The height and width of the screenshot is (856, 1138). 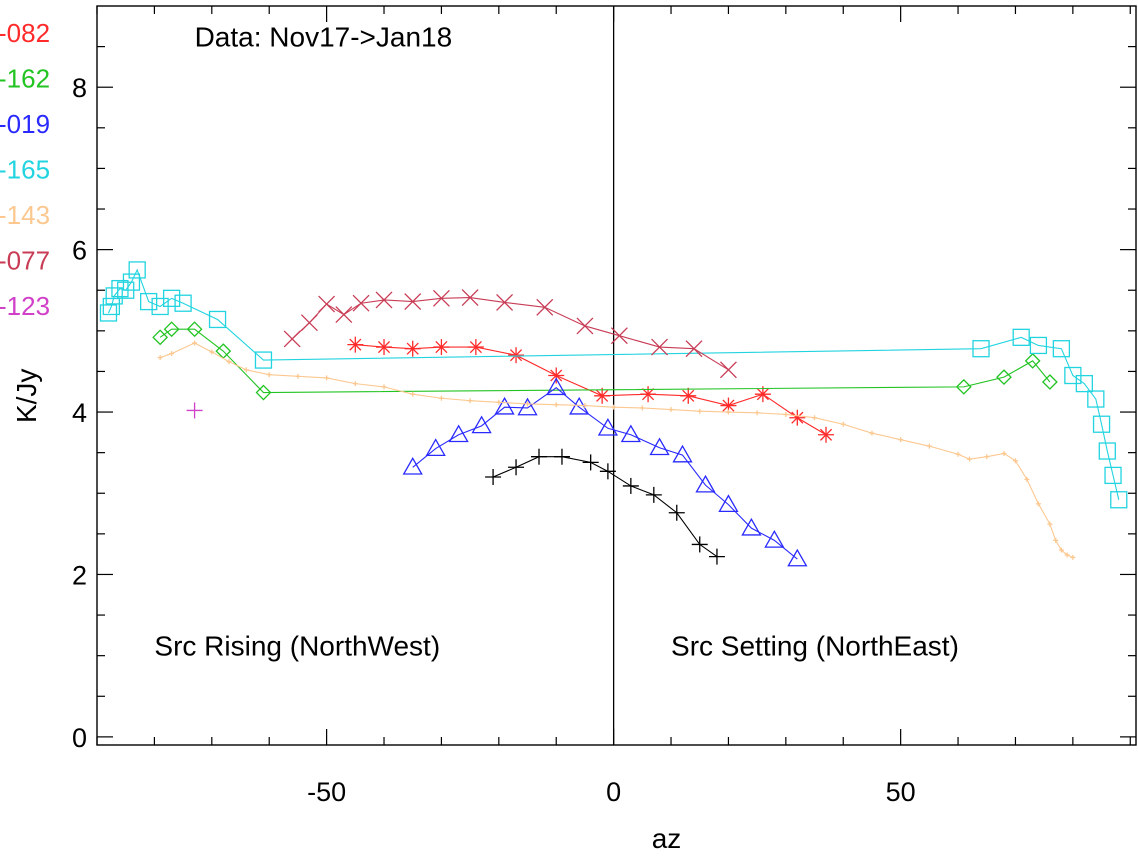 What do you see at coordinates (901, 792) in the screenshot?
I see `x-tick-label: 50` at bounding box center [901, 792].